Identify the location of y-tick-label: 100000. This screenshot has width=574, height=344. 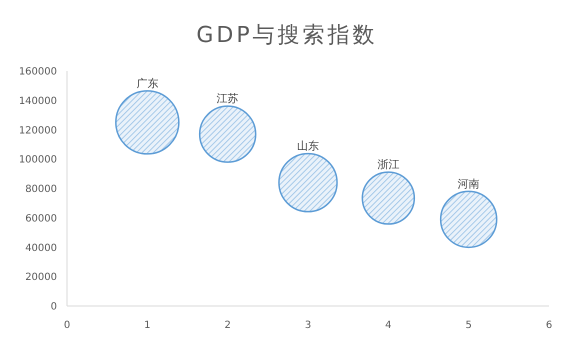
(37, 160).